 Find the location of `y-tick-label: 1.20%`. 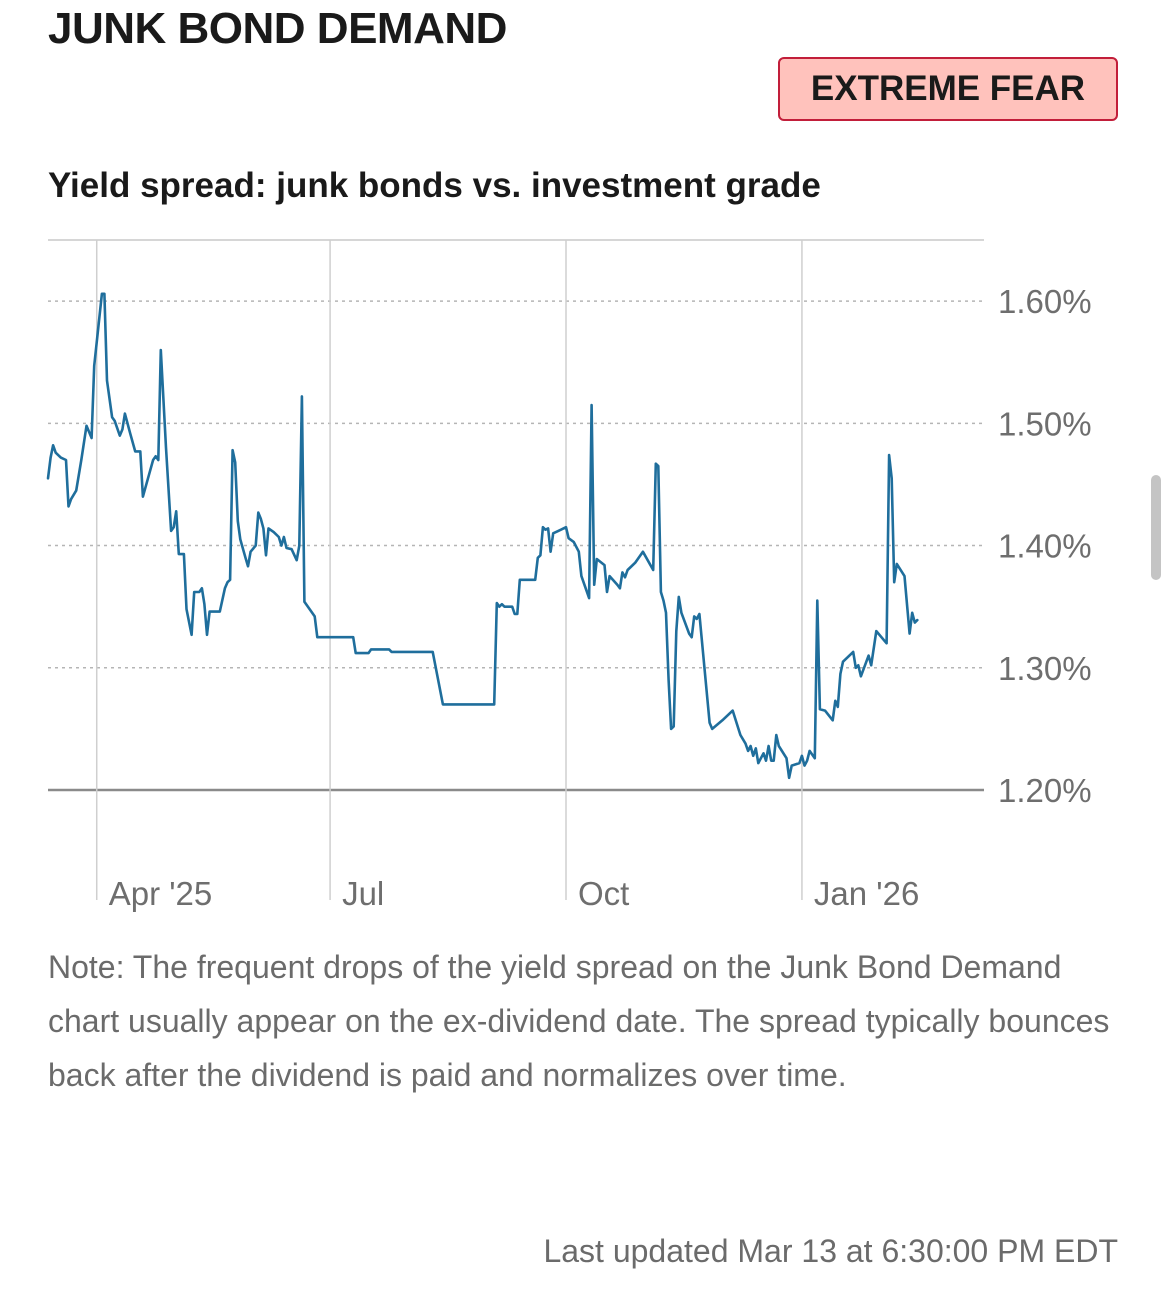

y-tick-label: 1.20% is located at coordinates (1045, 790).